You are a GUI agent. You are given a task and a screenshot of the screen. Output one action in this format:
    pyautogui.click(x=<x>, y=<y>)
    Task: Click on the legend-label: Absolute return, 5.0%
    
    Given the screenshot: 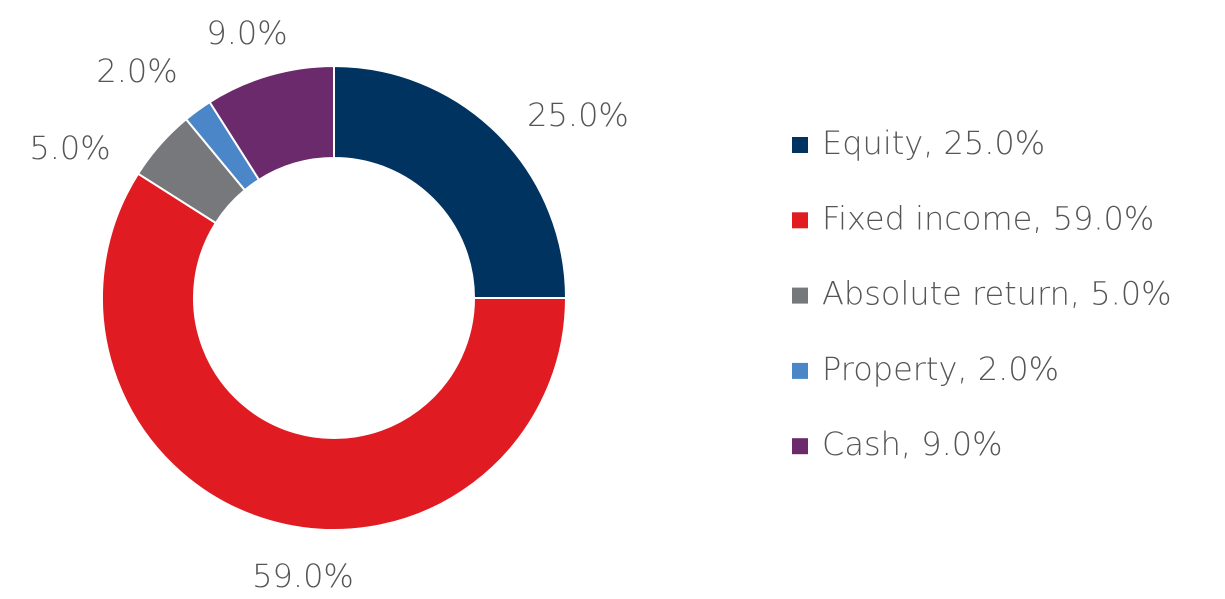 What is the action you would take?
    pyautogui.click(x=997, y=294)
    